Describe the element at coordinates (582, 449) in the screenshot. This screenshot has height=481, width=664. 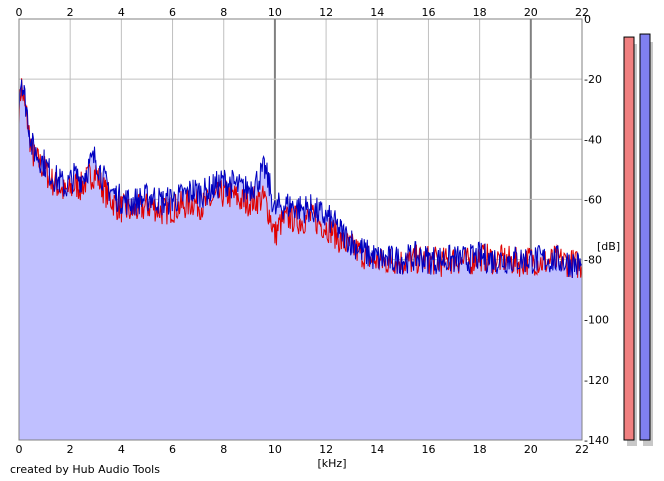
I see `x-tick-label-bottom: 22` at that location.